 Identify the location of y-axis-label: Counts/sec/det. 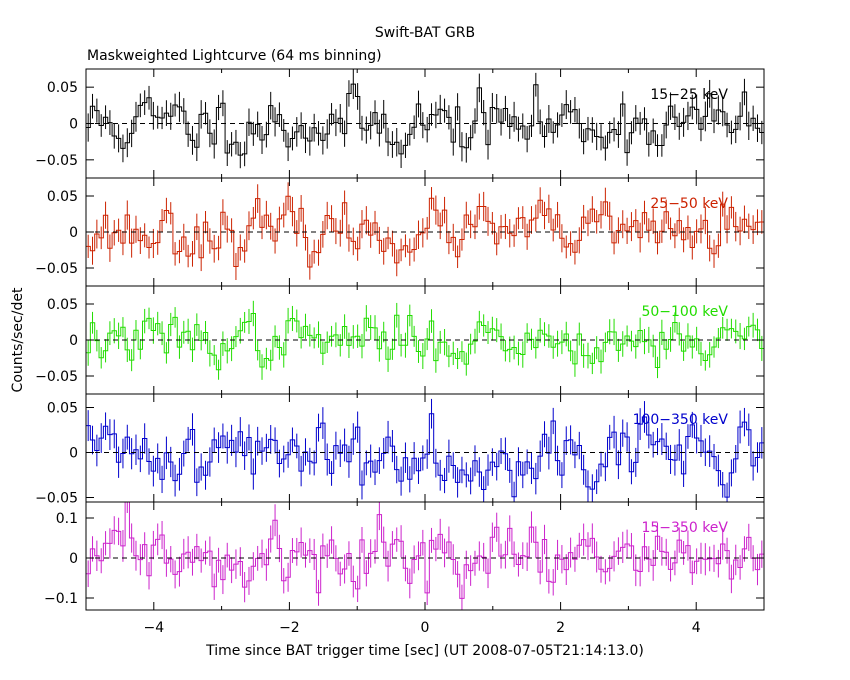
(18, 339).